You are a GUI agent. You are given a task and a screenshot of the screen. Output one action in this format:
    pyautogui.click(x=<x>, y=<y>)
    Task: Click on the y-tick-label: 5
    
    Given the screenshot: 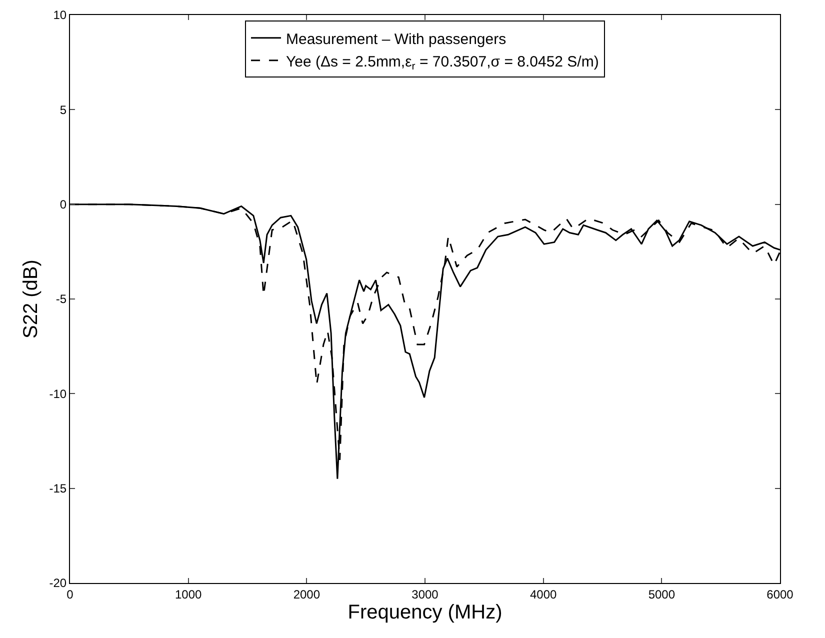 What is the action you would take?
    pyautogui.click(x=63, y=109)
    